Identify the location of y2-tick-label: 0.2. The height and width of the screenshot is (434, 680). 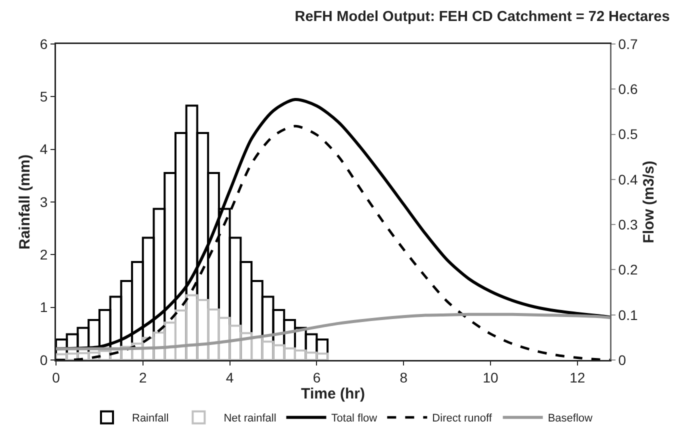
(628, 270).